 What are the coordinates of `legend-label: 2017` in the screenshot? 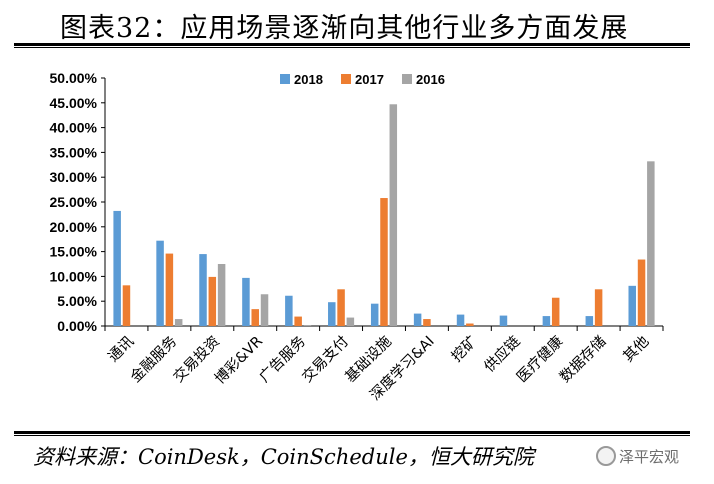 It's located at (369, 79).